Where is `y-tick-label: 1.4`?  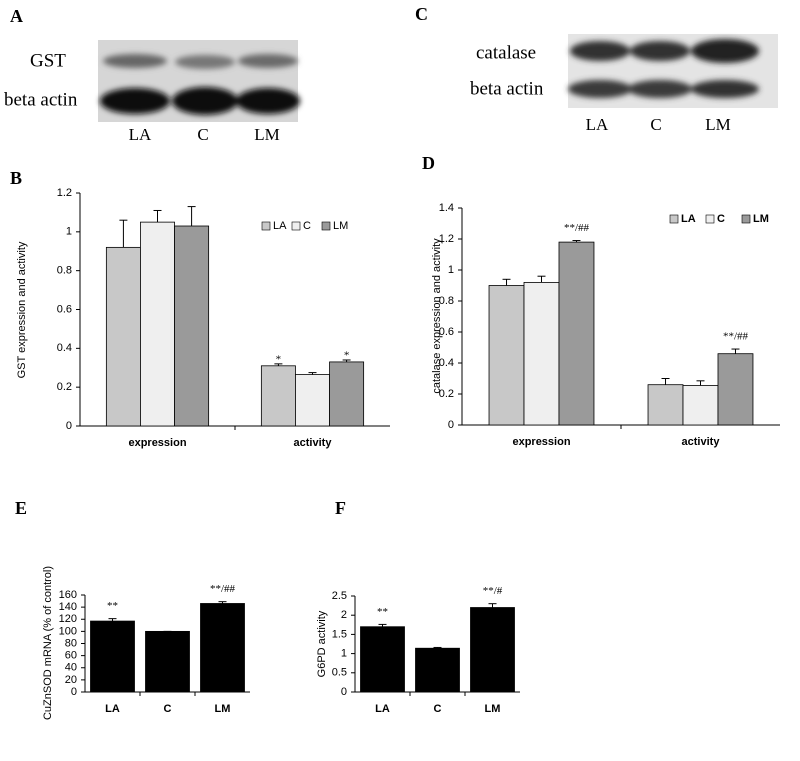 y-tick-label: 1.4 is located at coordinates (446, 208).